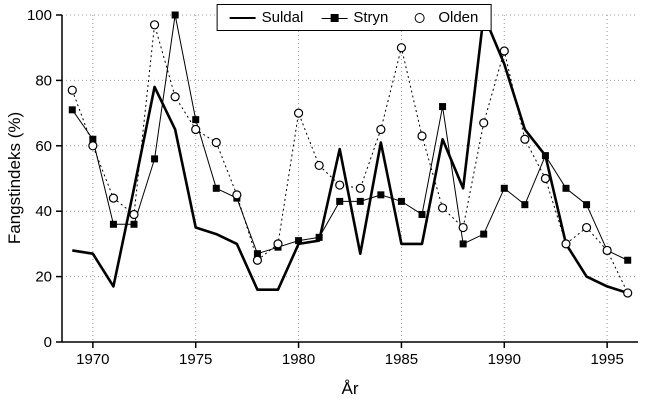 The width and height of the screenshot is (650, 405). I want to click on svg-text: 1995, so click(606, 359).